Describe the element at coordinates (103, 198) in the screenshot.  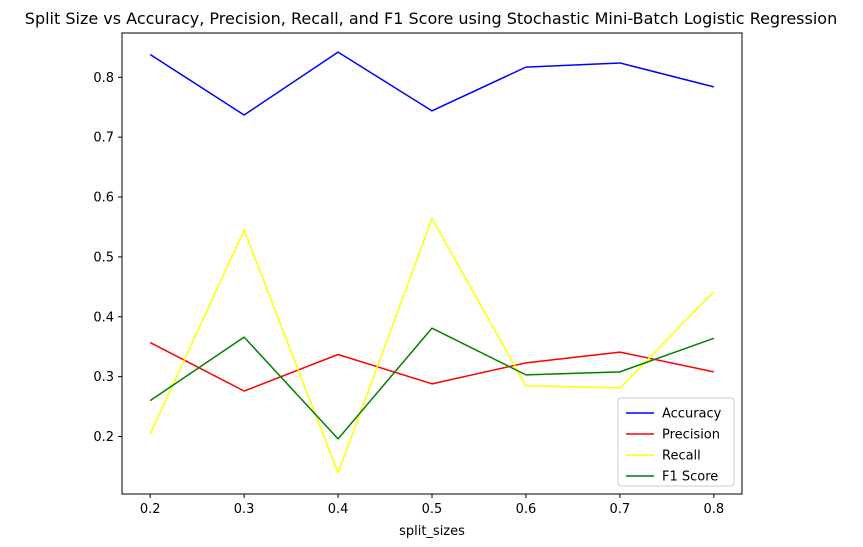
I see `y-tick-label: 0.6` at that location.